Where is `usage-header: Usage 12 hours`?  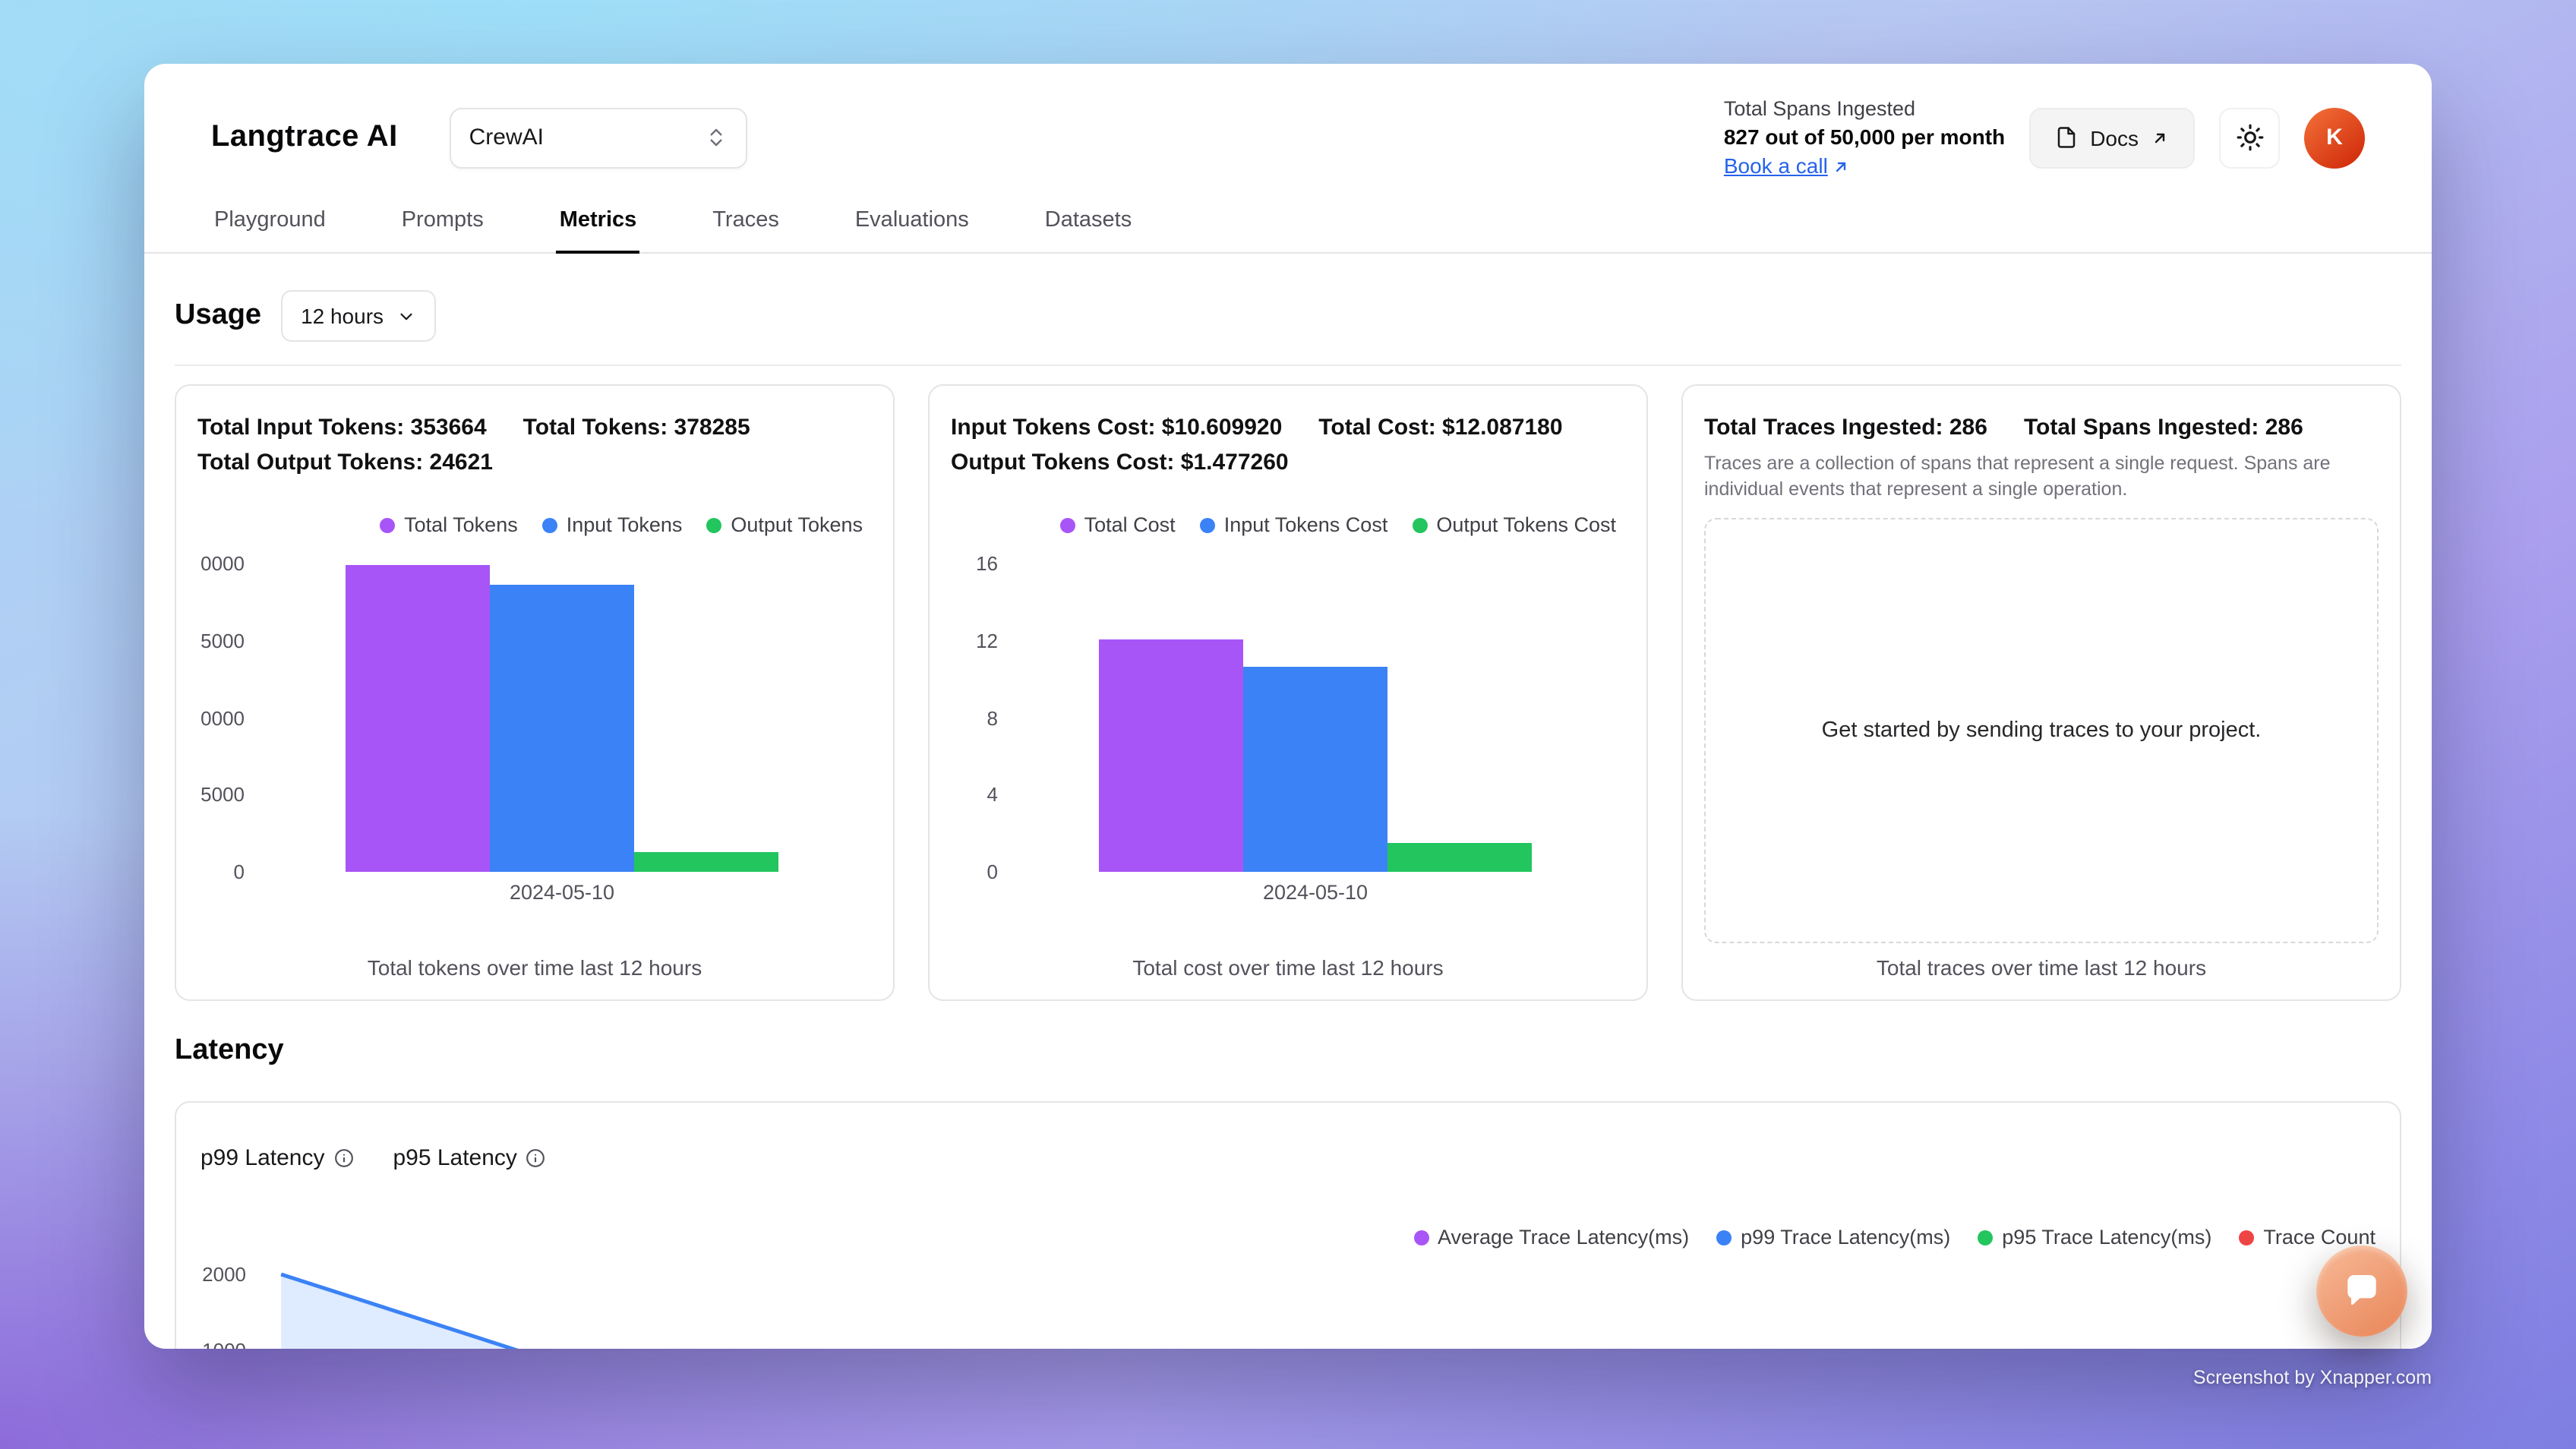 usage-header: Usage 12 hours is located at coordinates (1288, 316).